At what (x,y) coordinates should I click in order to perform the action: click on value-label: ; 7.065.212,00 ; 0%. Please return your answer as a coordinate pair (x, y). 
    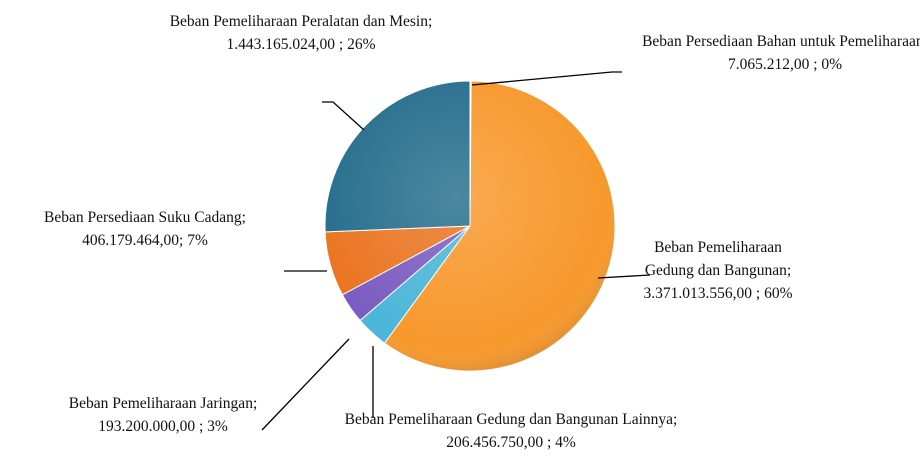
    Looking at the image, I should click on (785, 64).